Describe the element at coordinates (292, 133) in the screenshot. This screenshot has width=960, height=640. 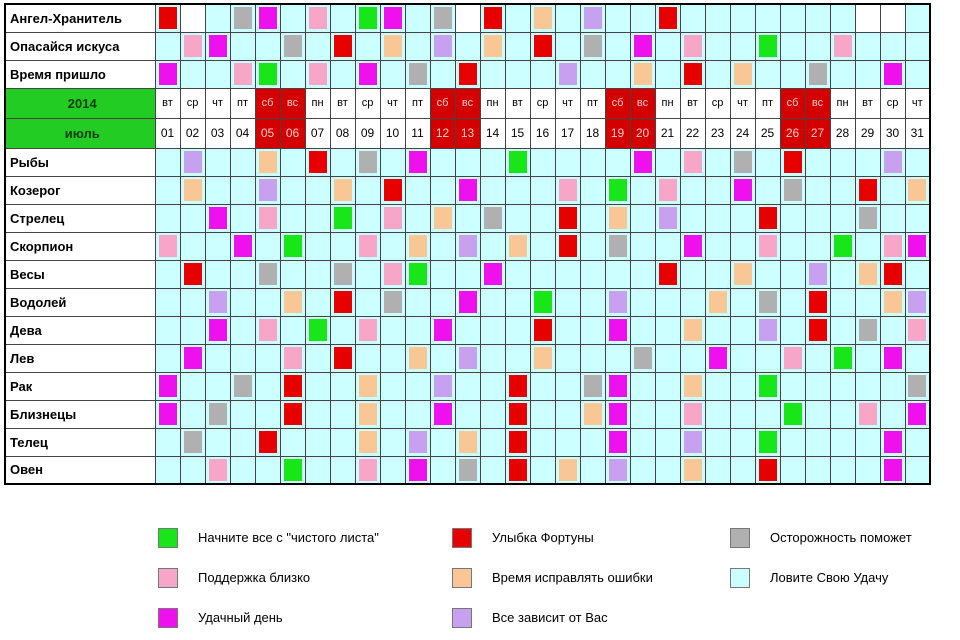
I see `date-cell: 06` at that location.